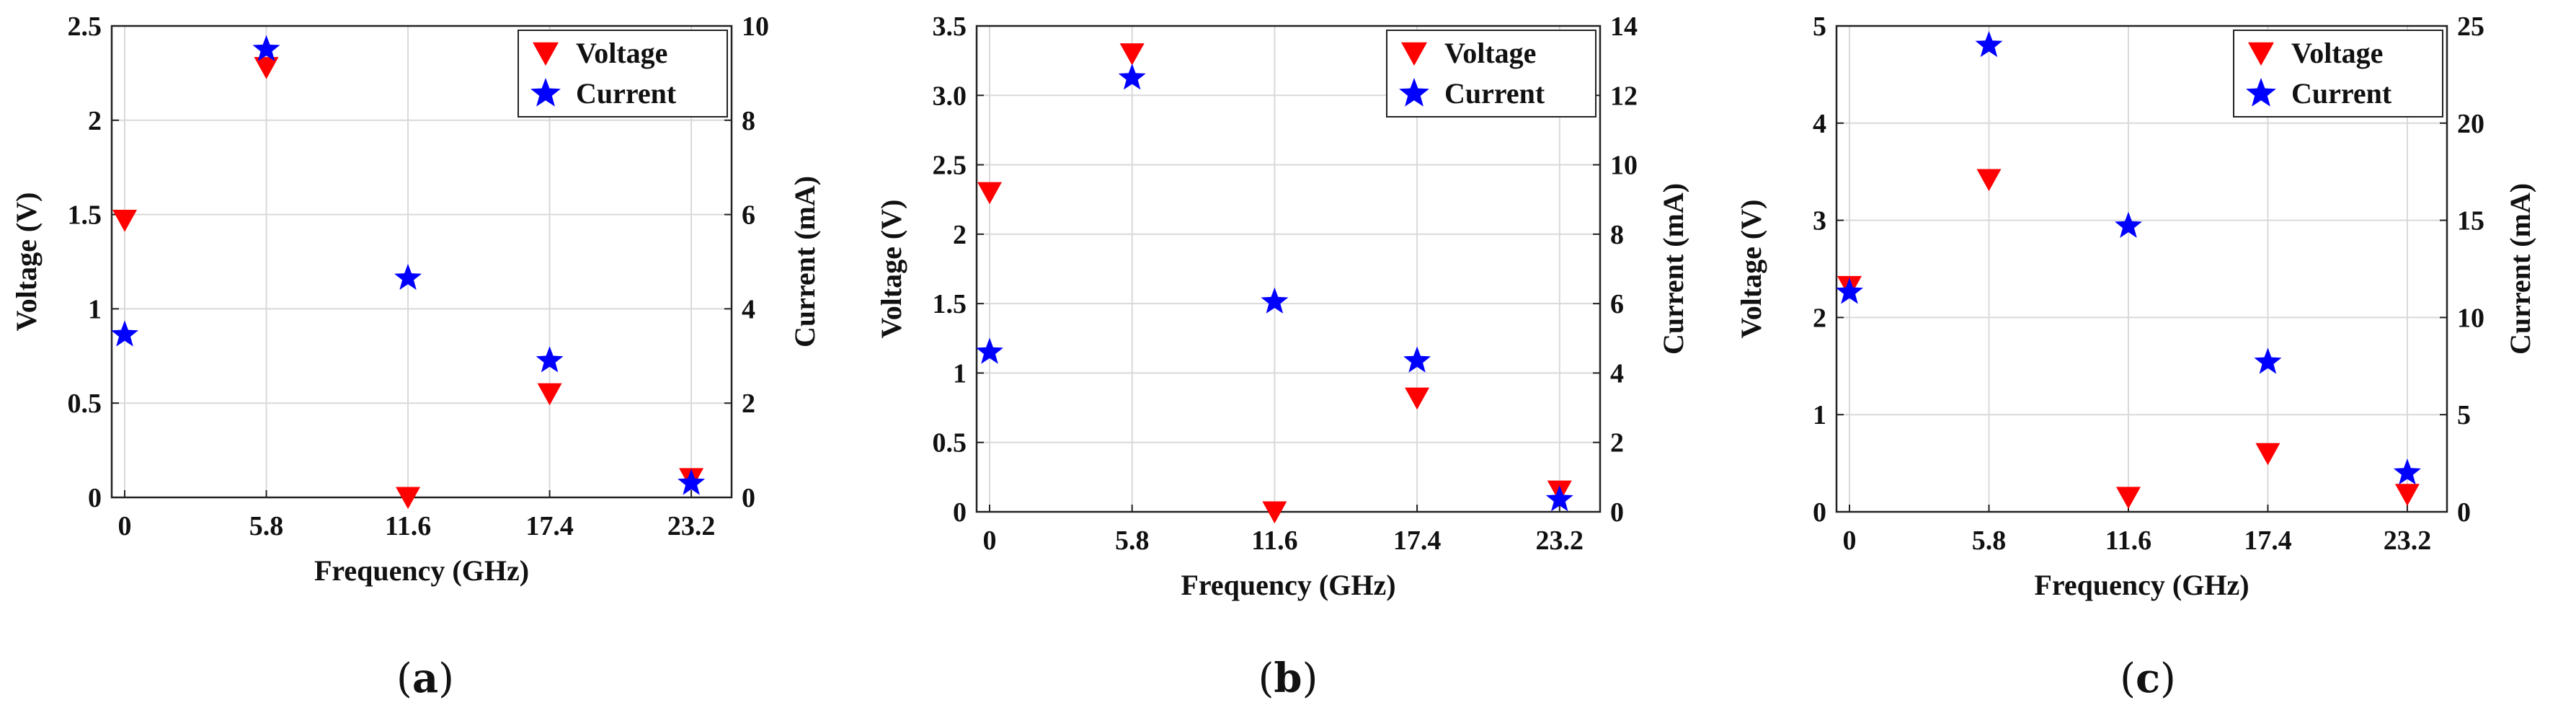  I want to click on y2-tick-label: 20, so click(2470, 124).